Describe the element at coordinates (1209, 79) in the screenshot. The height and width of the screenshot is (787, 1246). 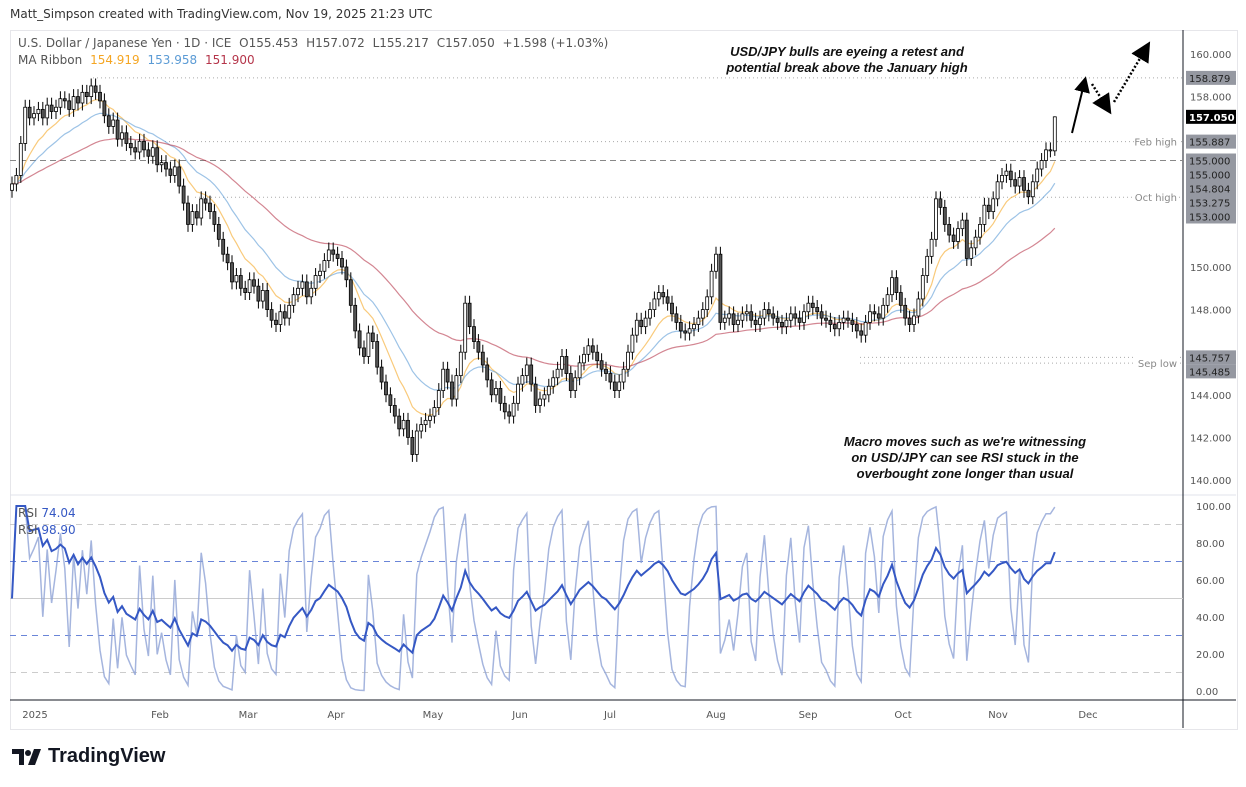
I see `price-tag-label: 158.879` at that location.